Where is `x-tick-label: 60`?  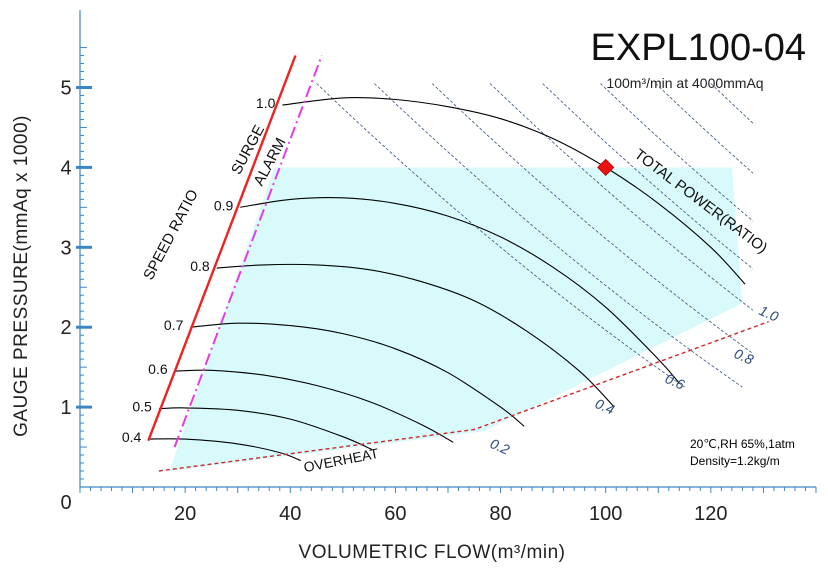
x-tick-label: 60 is located at coordinates (395, 514).